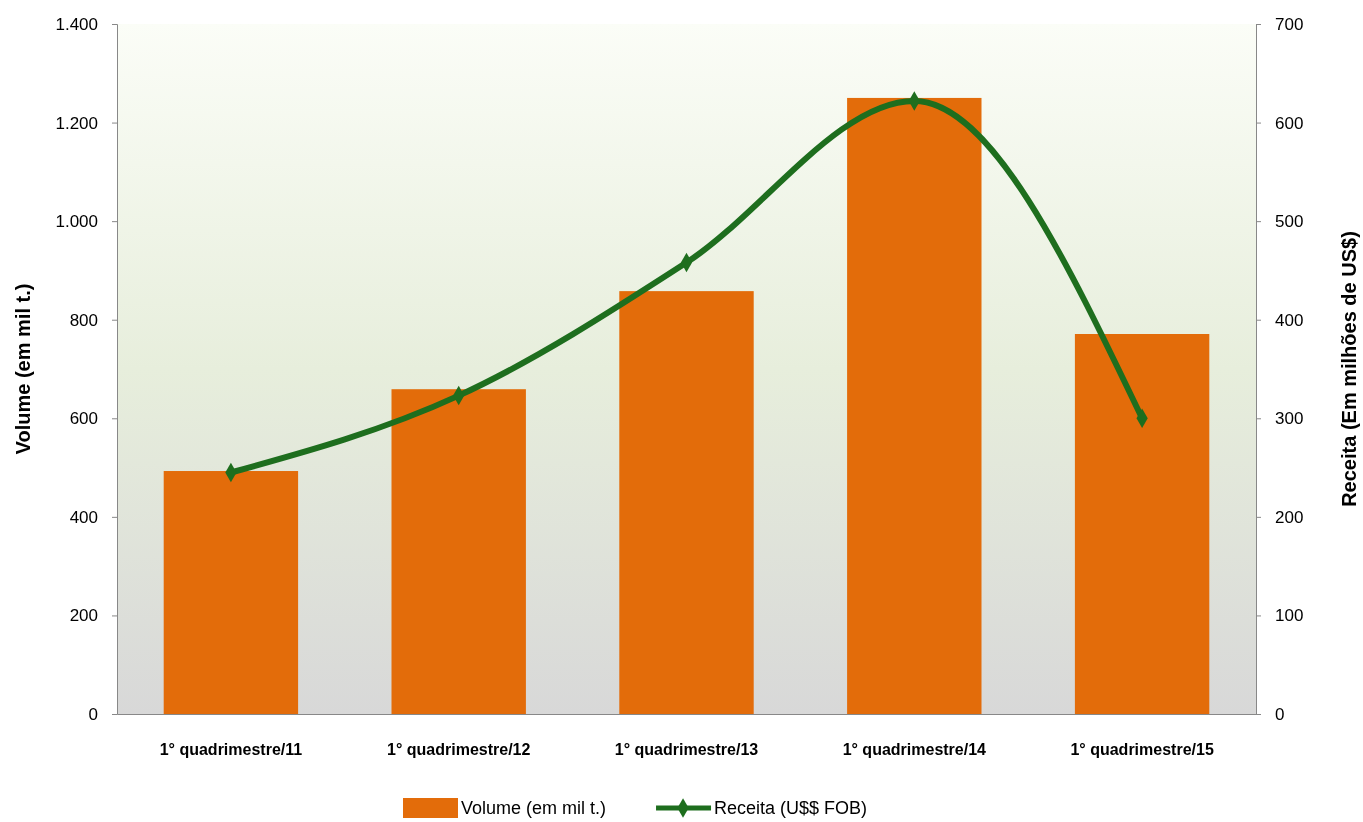 This screenshot has height=822, width=1363. What do you see at coordinates (83, 320) in the screenshot?
I see `y-tick-label: 800` at bounding box center [83, 320].